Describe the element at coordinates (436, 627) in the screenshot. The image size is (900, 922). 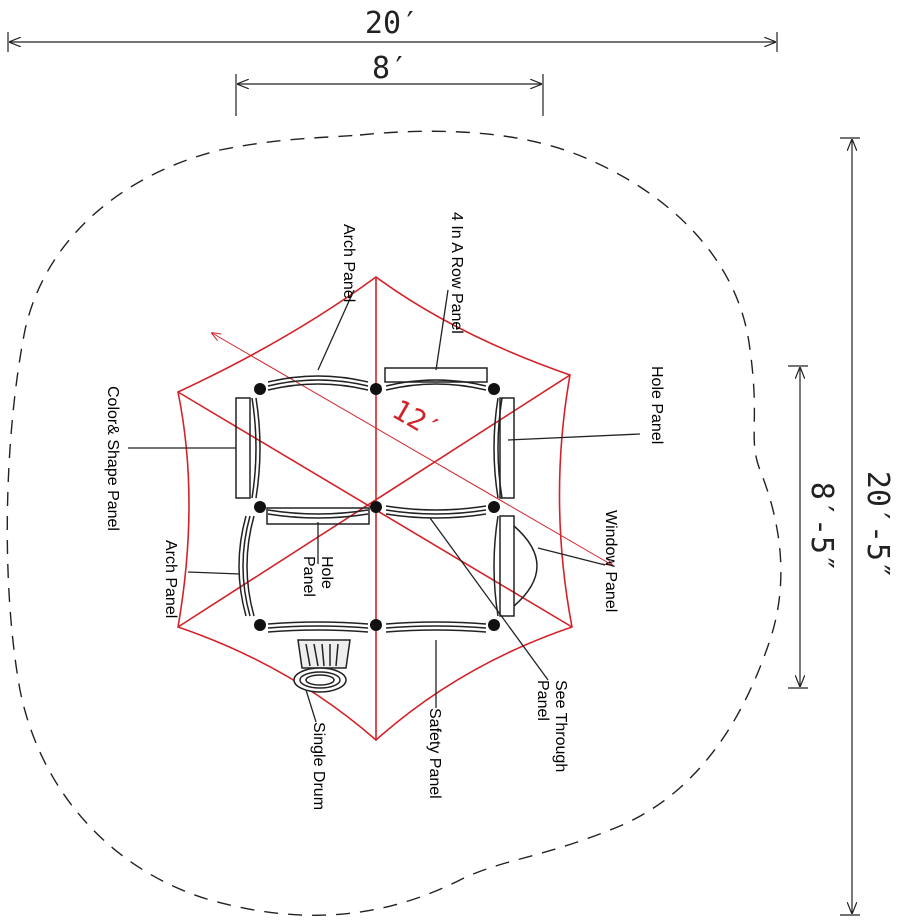
I see `safety-panel` at that location.